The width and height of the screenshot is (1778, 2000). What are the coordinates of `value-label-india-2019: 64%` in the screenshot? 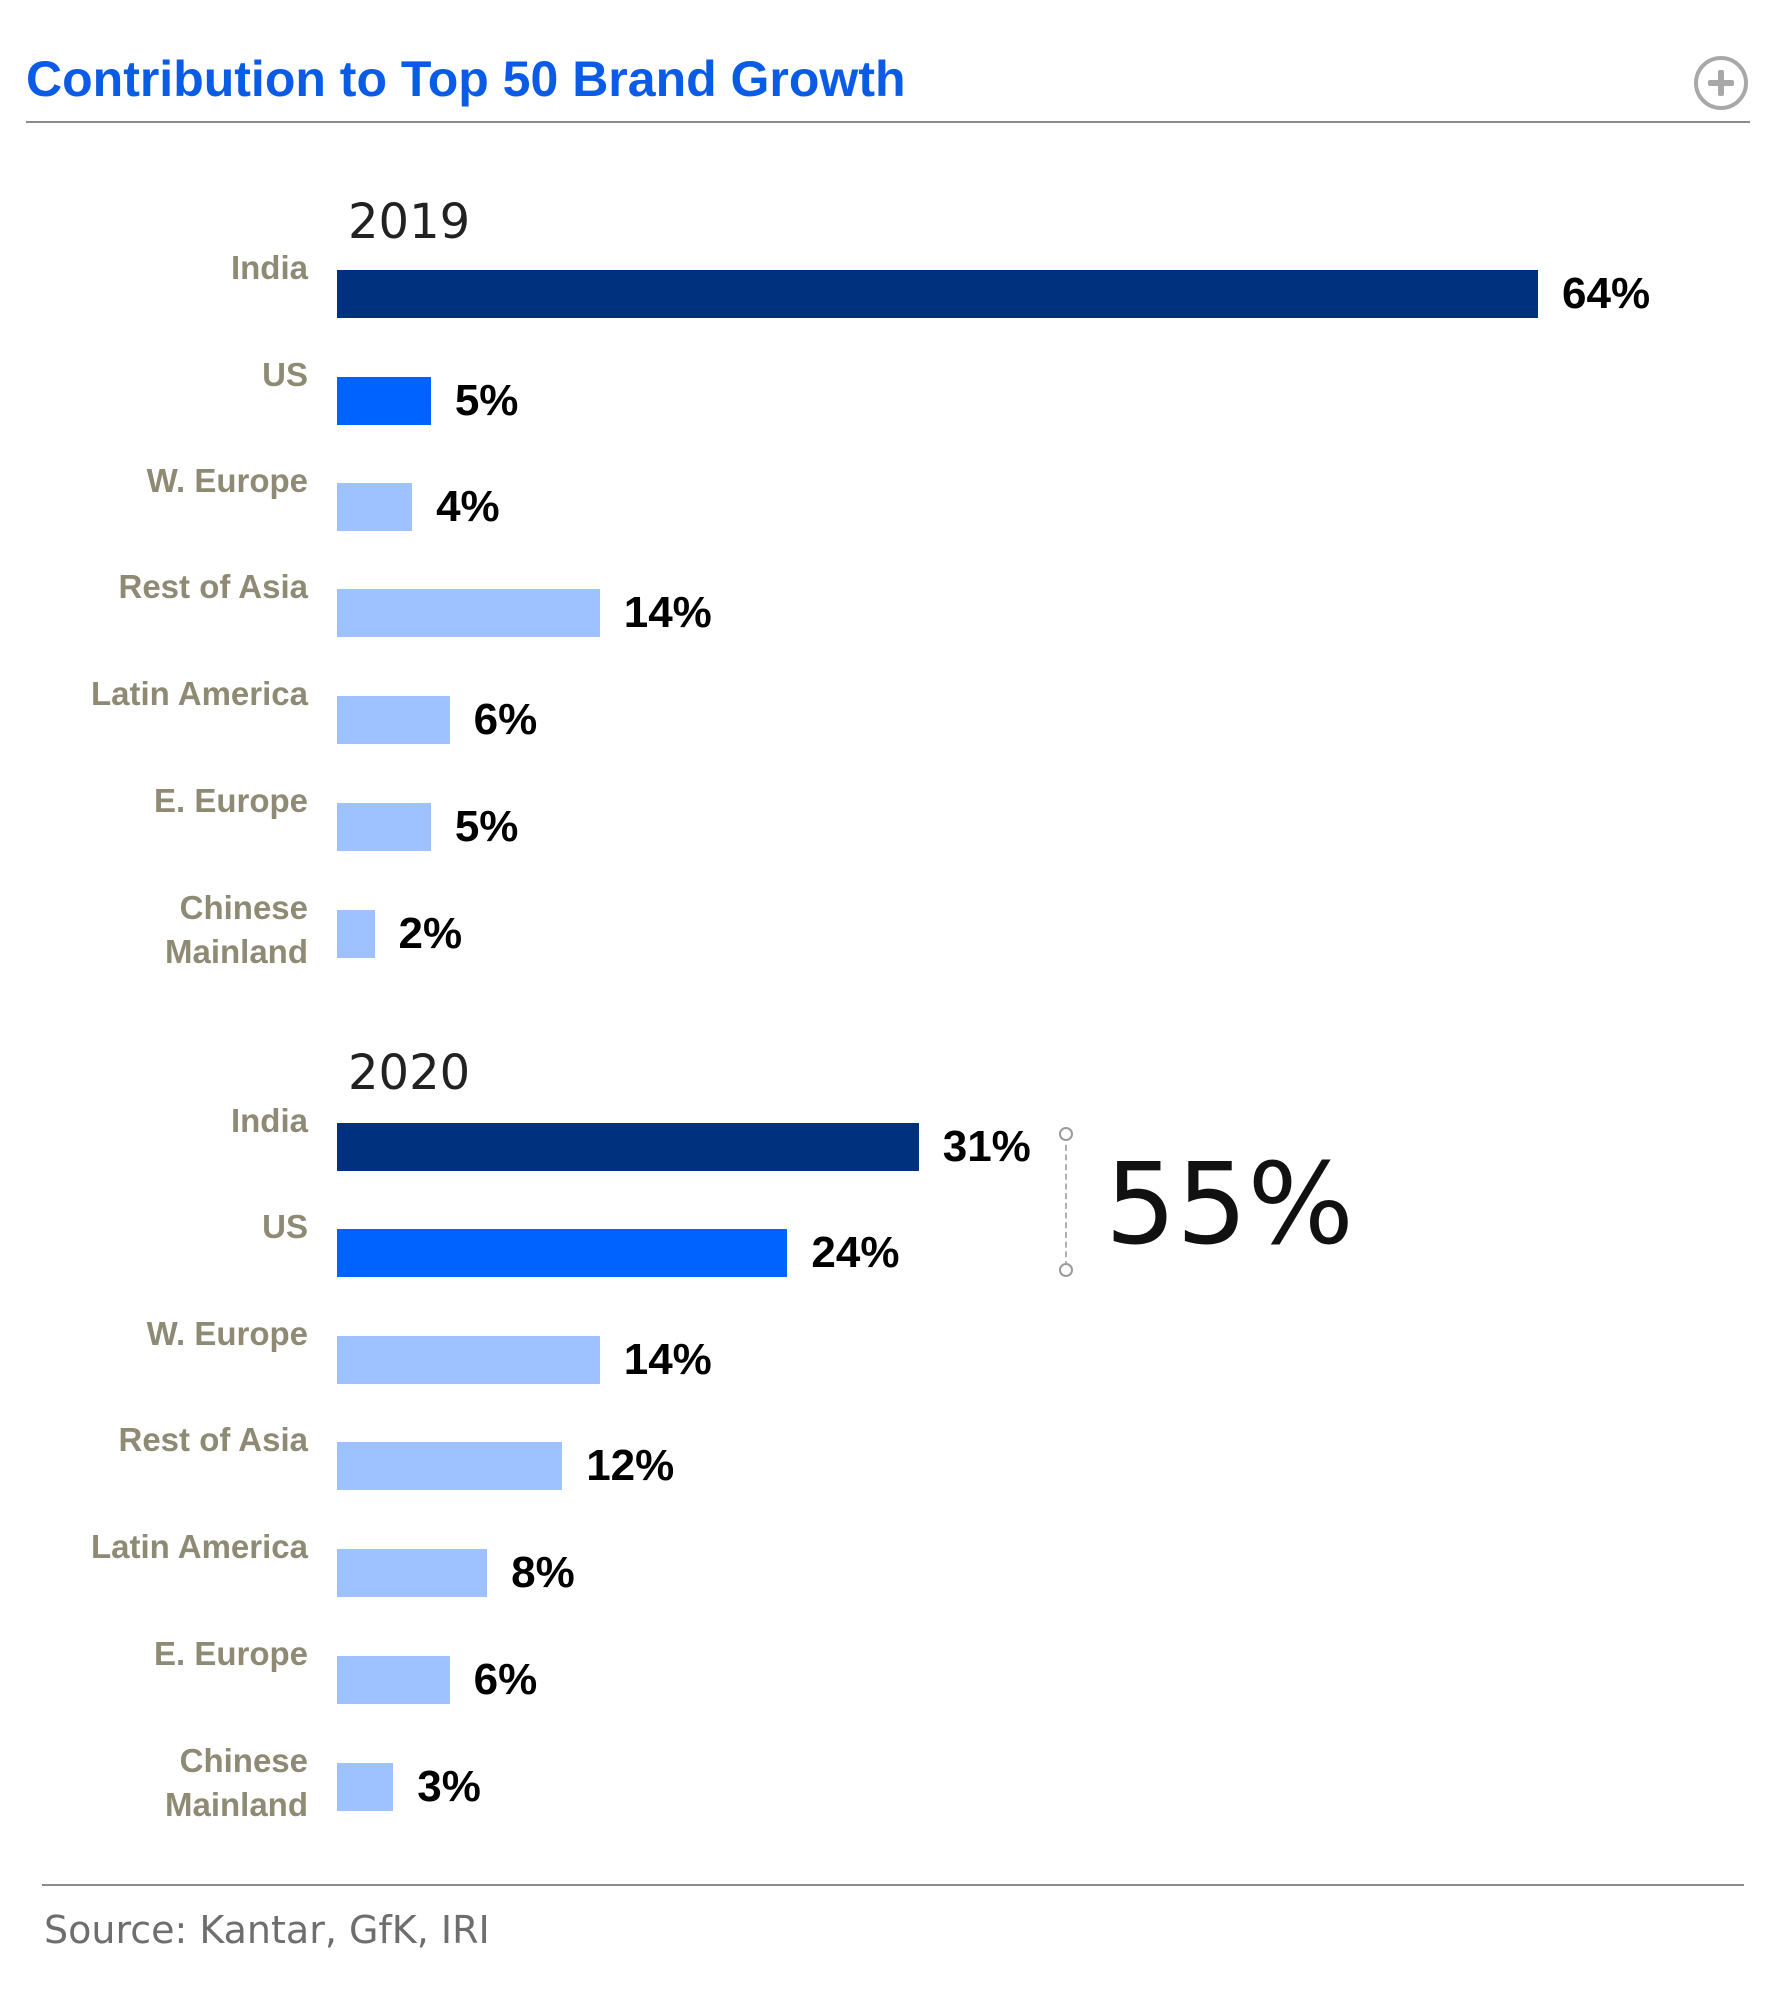 It's located at (1606, 293).